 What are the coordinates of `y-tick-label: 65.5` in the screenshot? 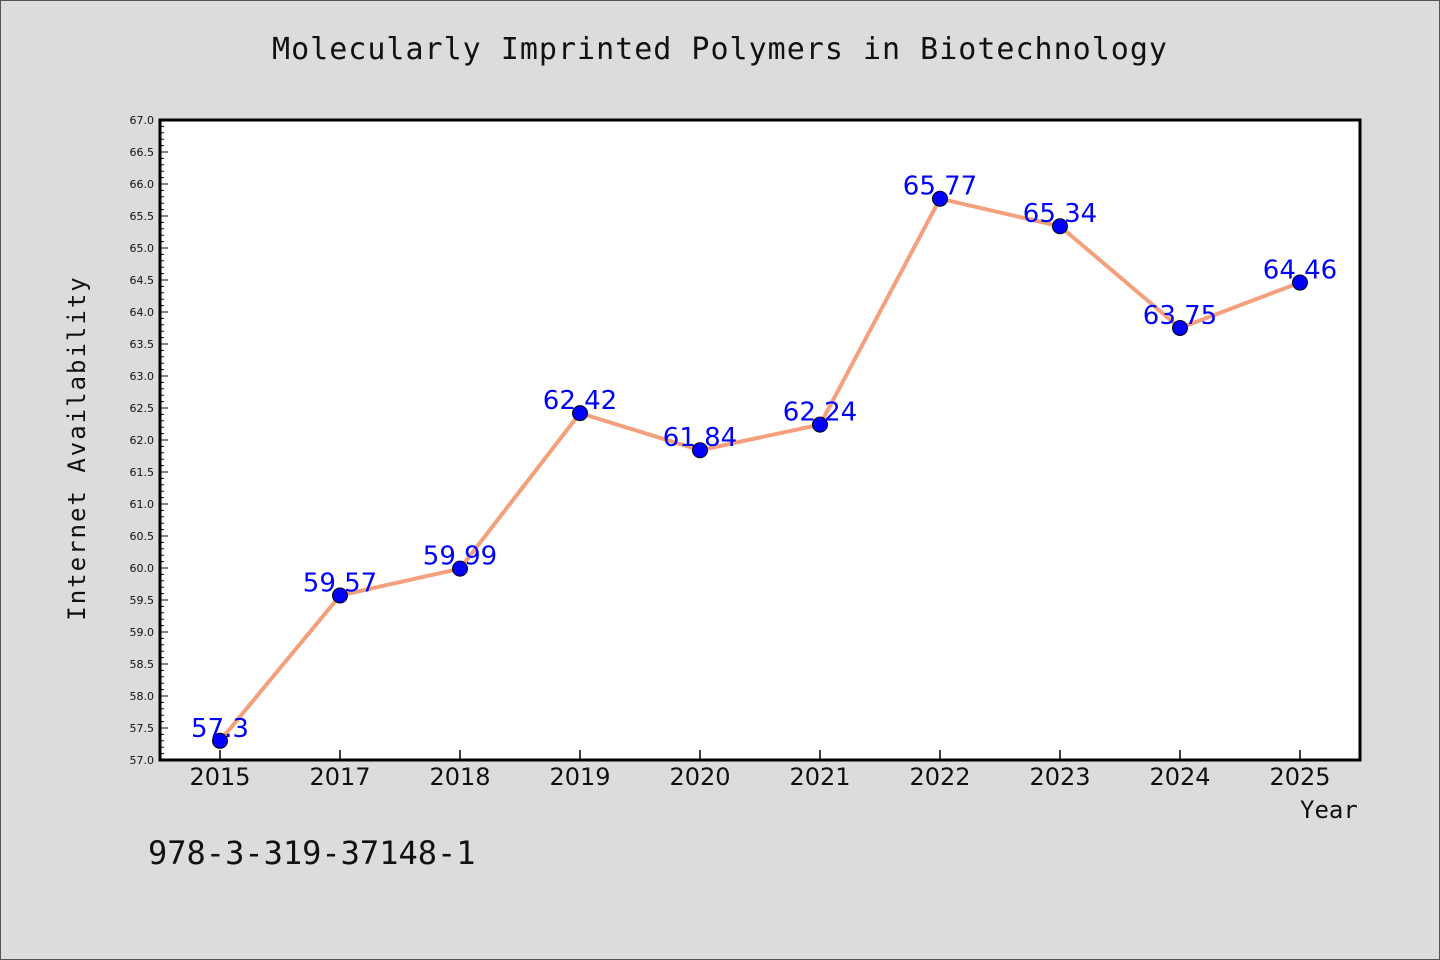 It's located at (142, 216).